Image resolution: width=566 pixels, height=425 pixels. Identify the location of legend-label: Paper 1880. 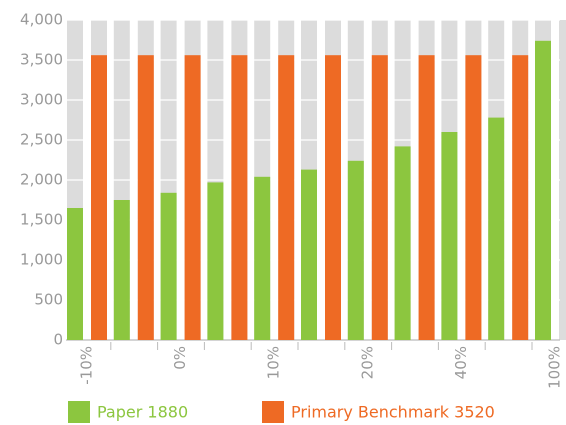
(142, 412).